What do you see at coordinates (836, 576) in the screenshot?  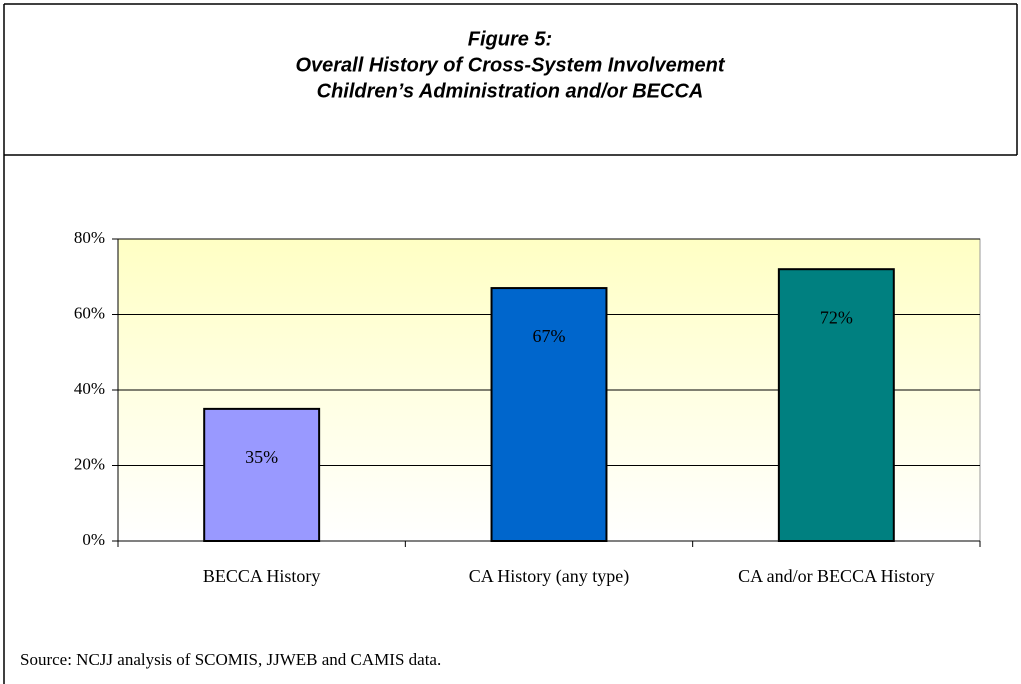 I see `x-tick-label: CA and/or BECCA History` at bounding box center [836, 576].